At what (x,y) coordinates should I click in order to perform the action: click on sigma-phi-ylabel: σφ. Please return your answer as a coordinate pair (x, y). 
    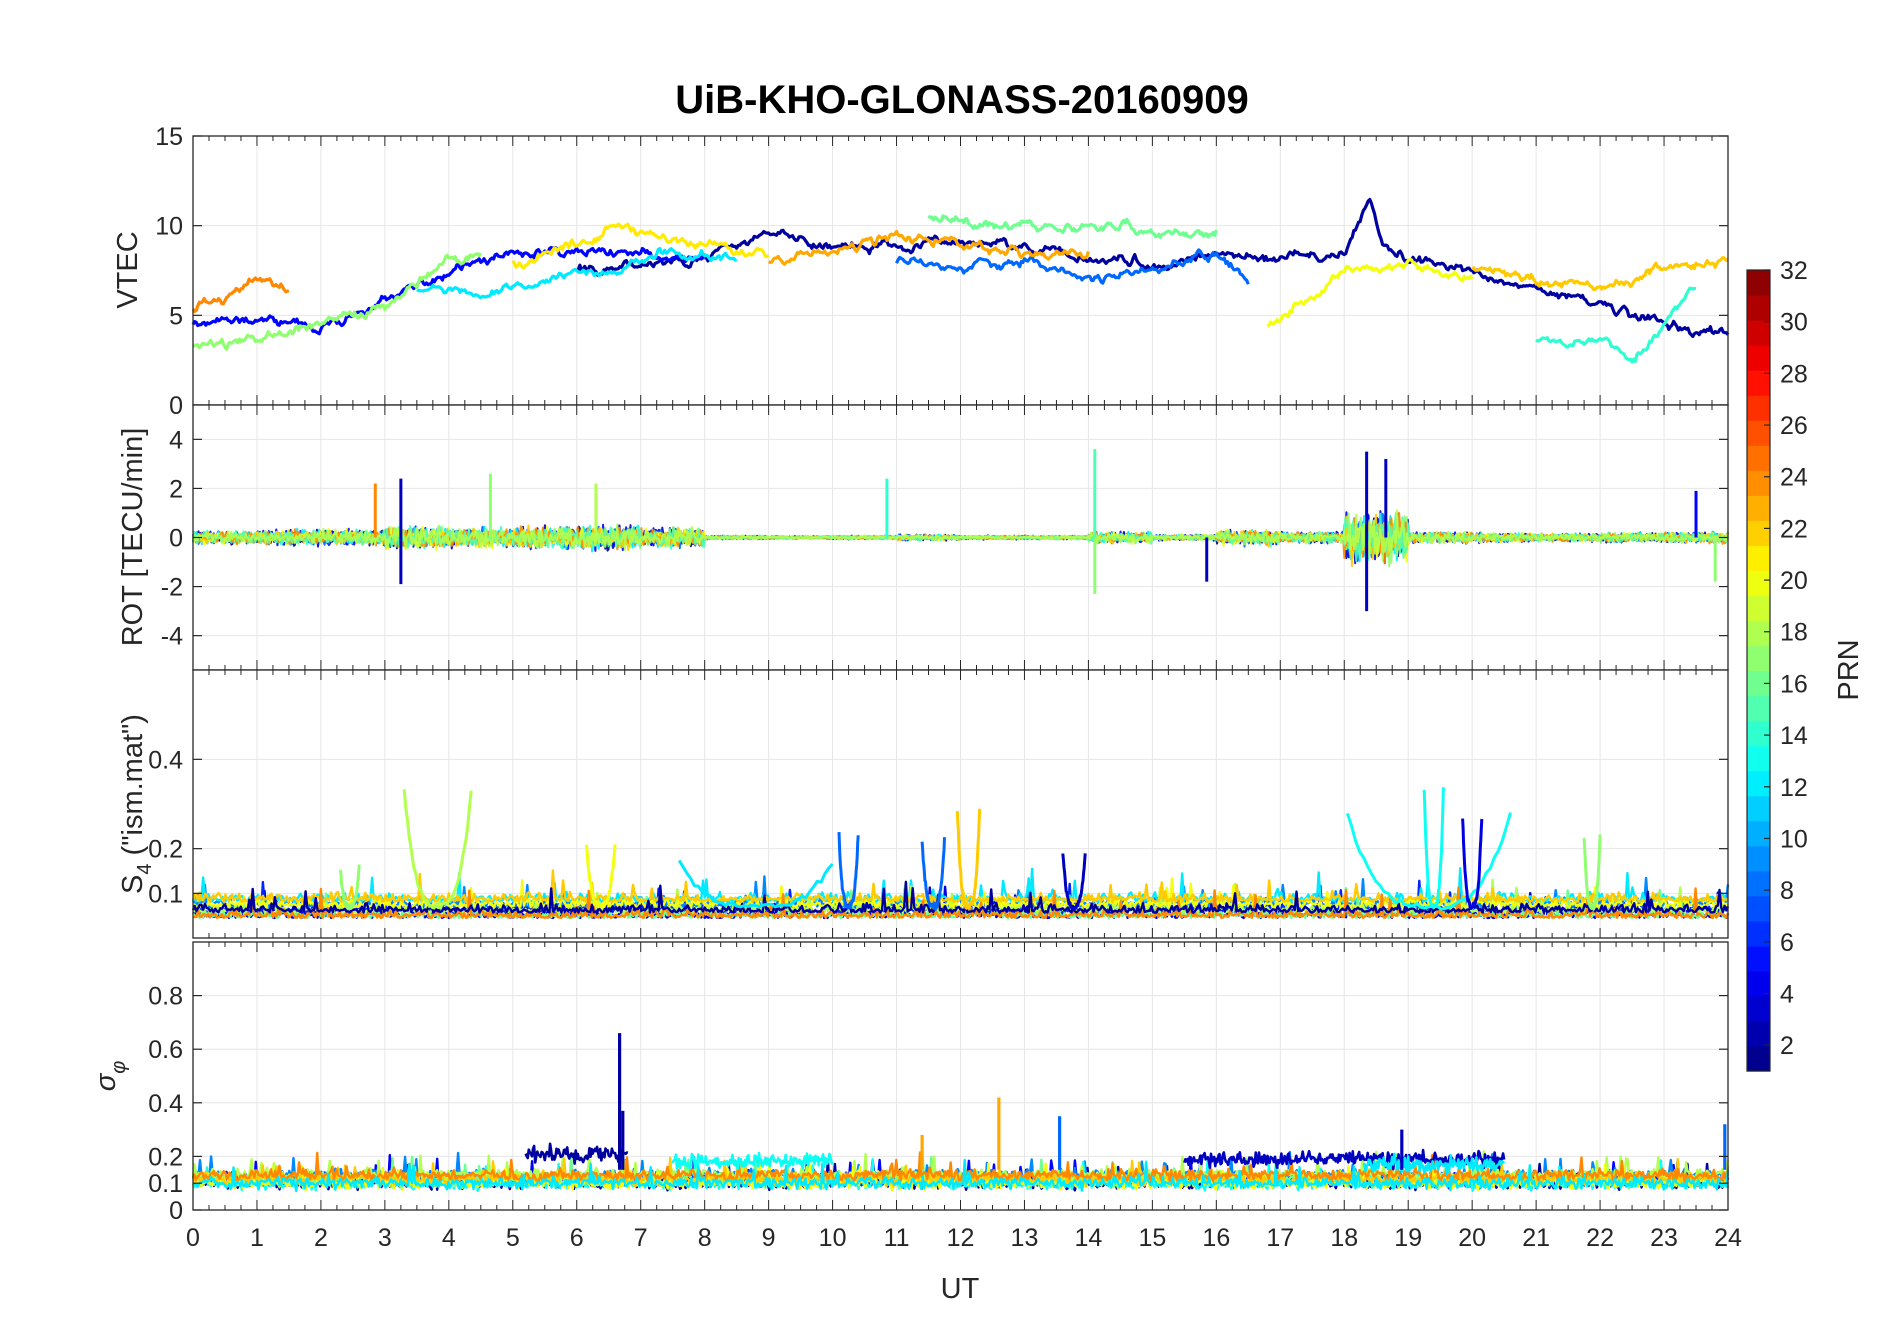
    Looking at the image, I should click on (110, 1076).